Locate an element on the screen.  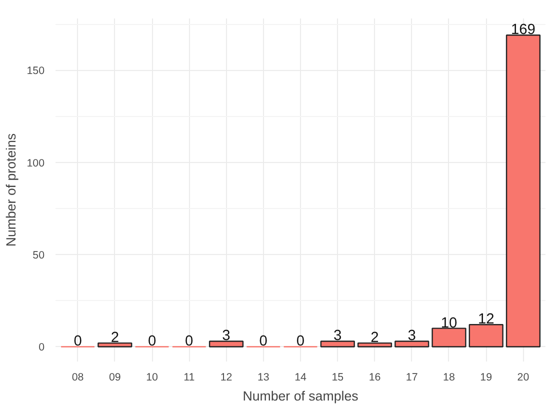
x-tick-label: 19 is located at coordinates (486, 378).